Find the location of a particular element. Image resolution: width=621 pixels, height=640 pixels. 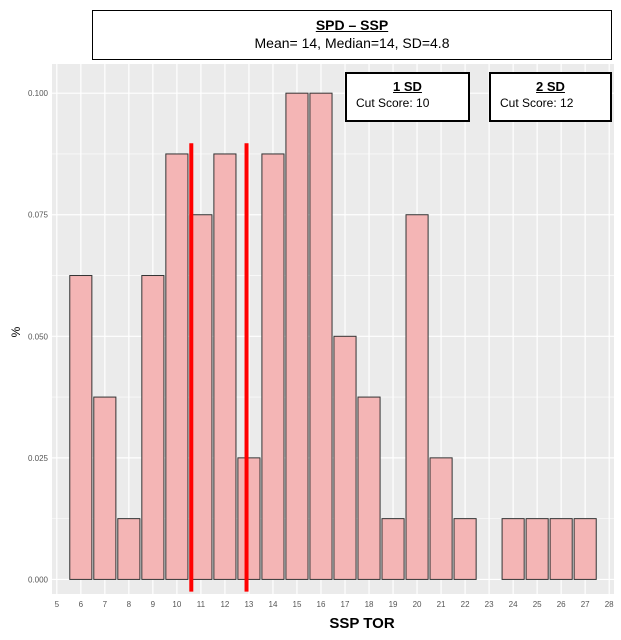

x-tick-label: 19 is located at coordinates (393, 604).